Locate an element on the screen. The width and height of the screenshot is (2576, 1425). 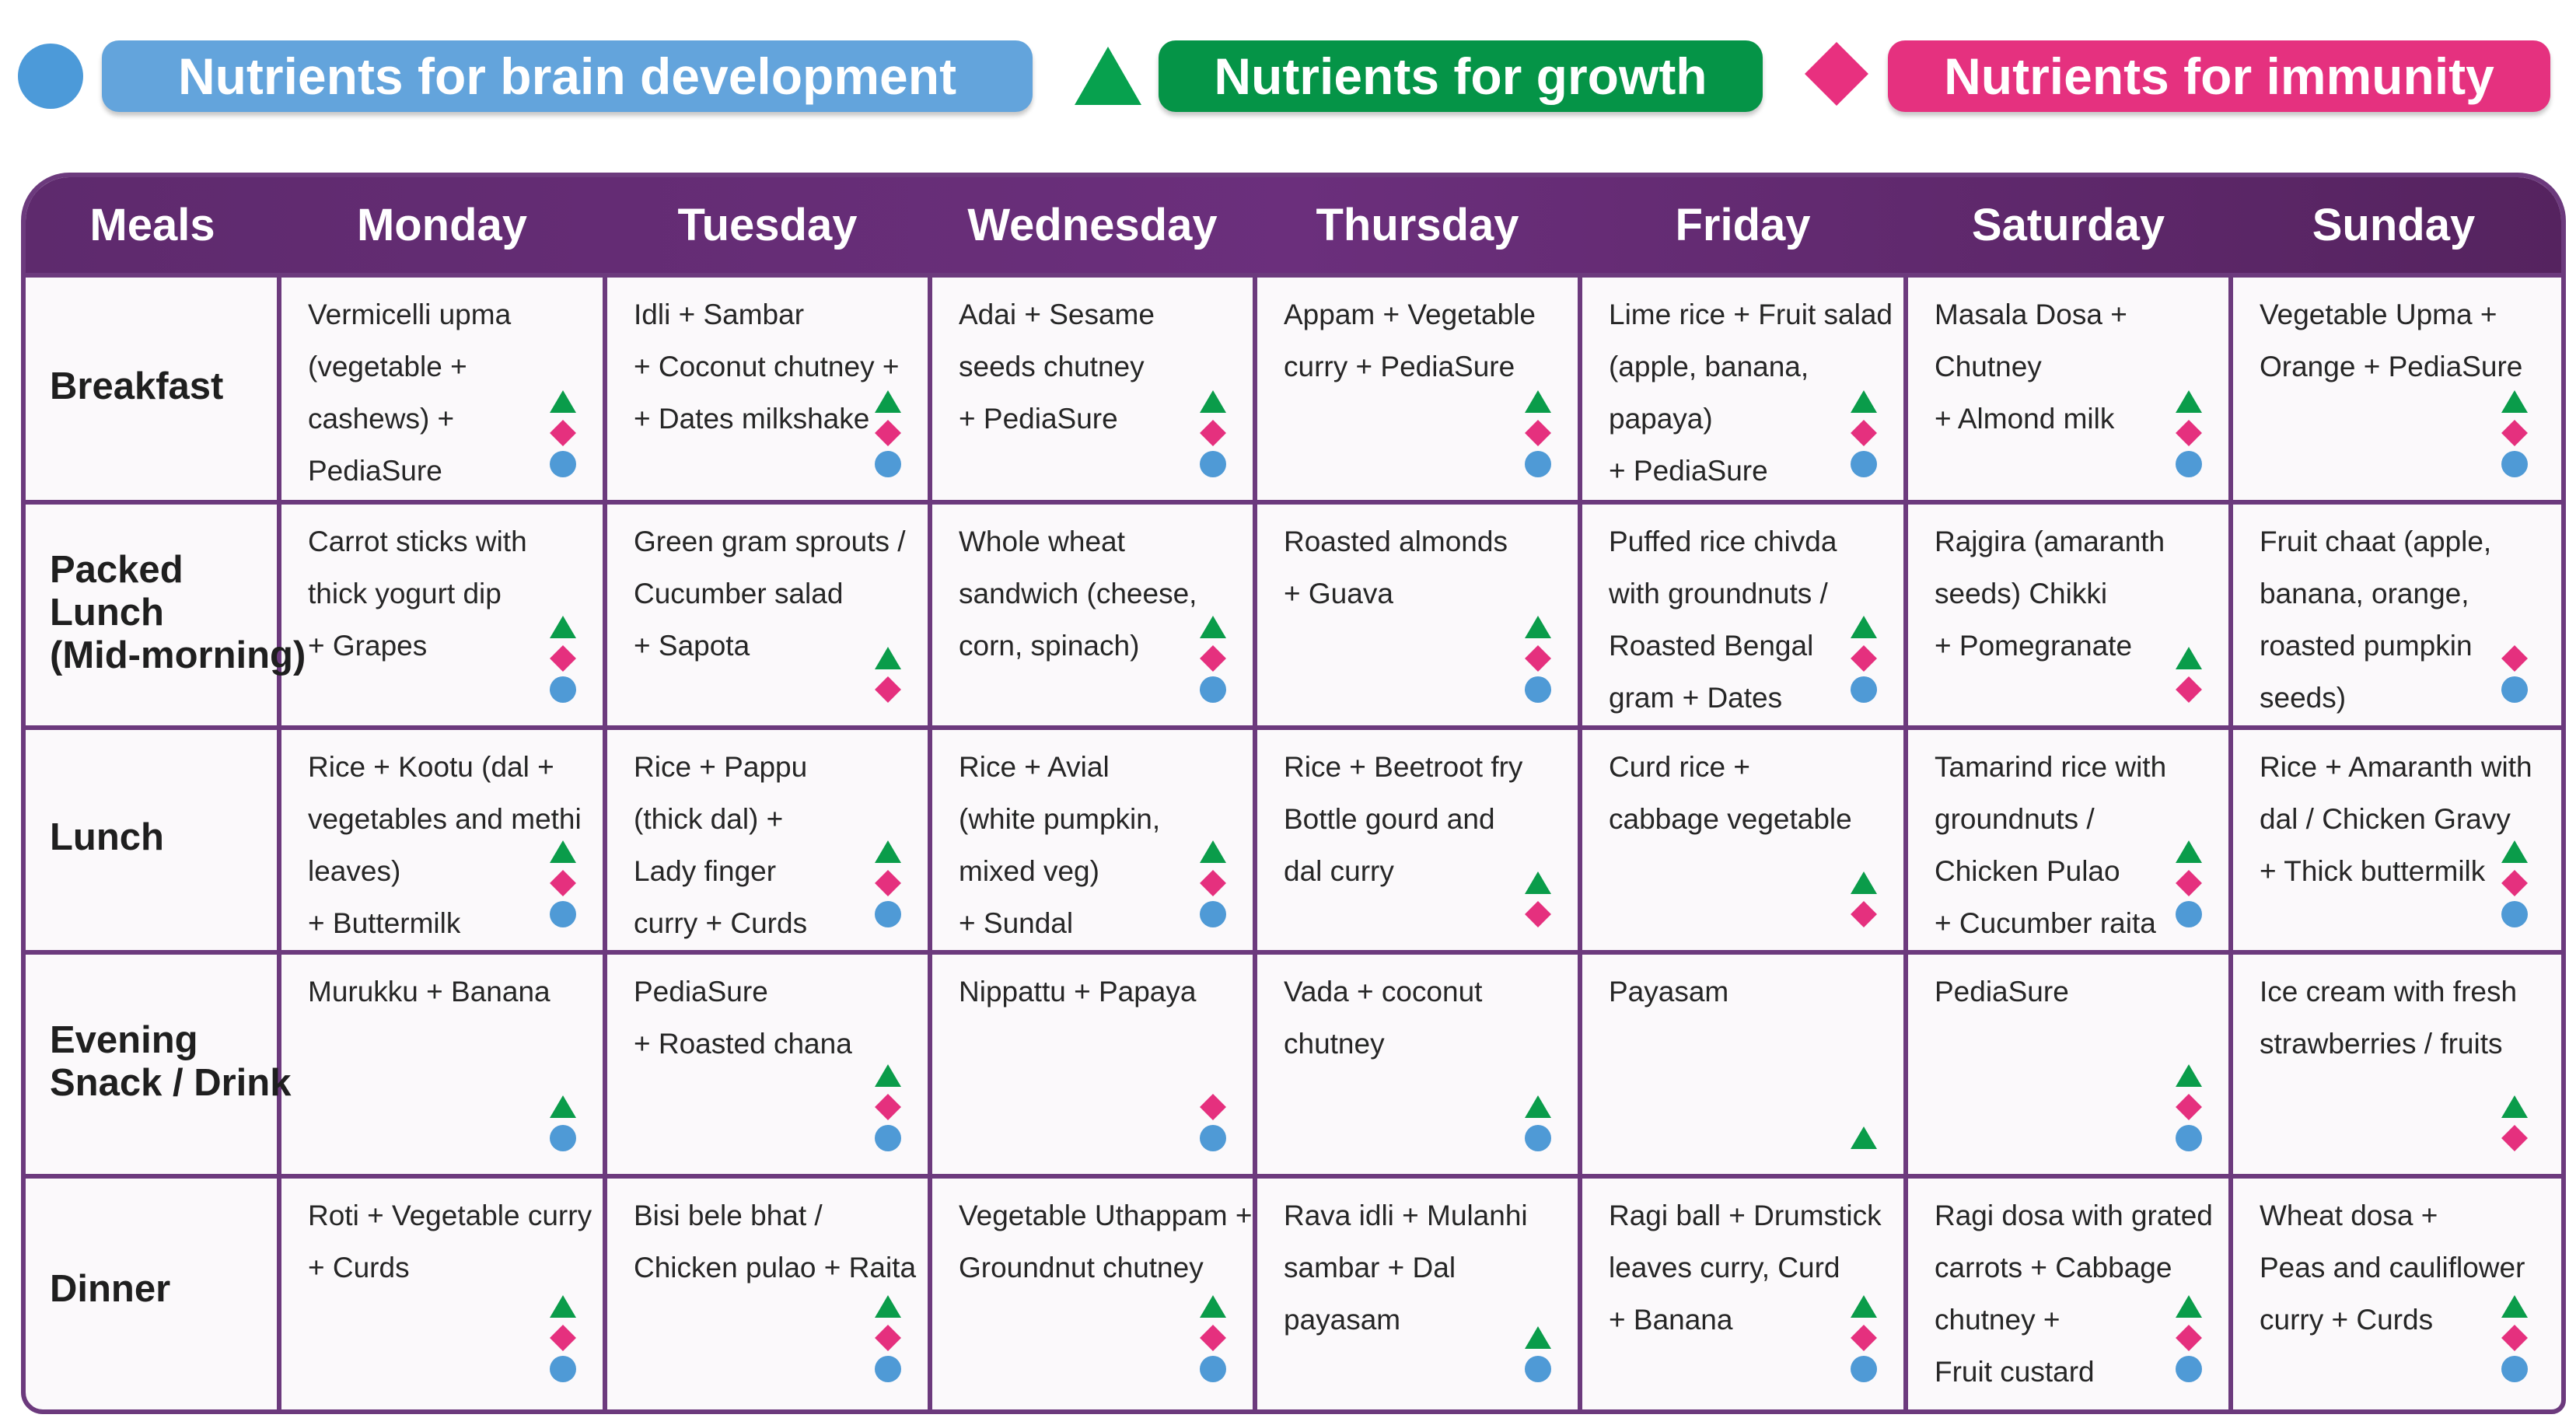
meal-description-line: Appam + Vegetable is located at coordinates (1410, 315).